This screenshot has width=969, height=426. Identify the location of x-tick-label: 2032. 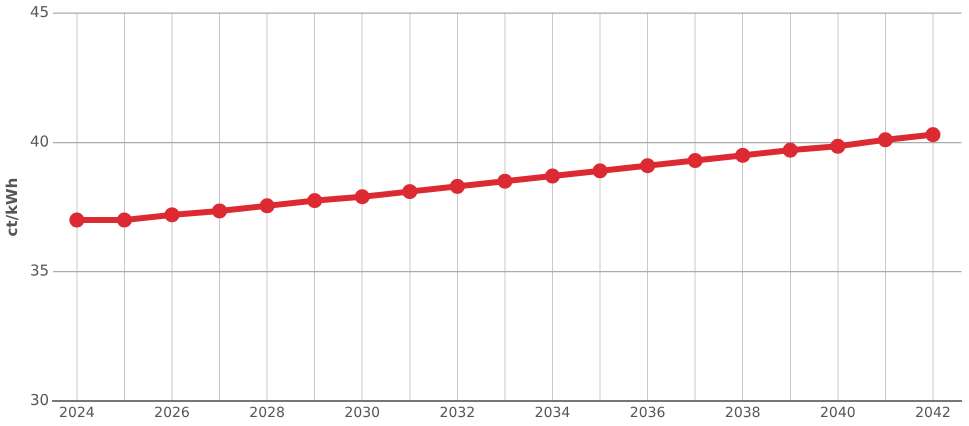
(458, 413).